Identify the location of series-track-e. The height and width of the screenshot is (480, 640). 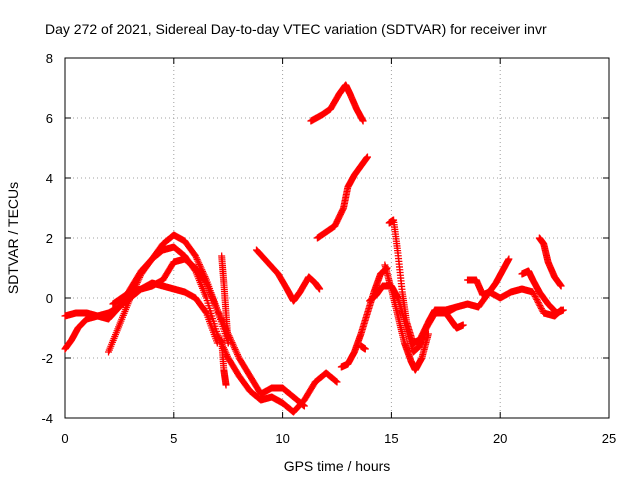
(225, 299).